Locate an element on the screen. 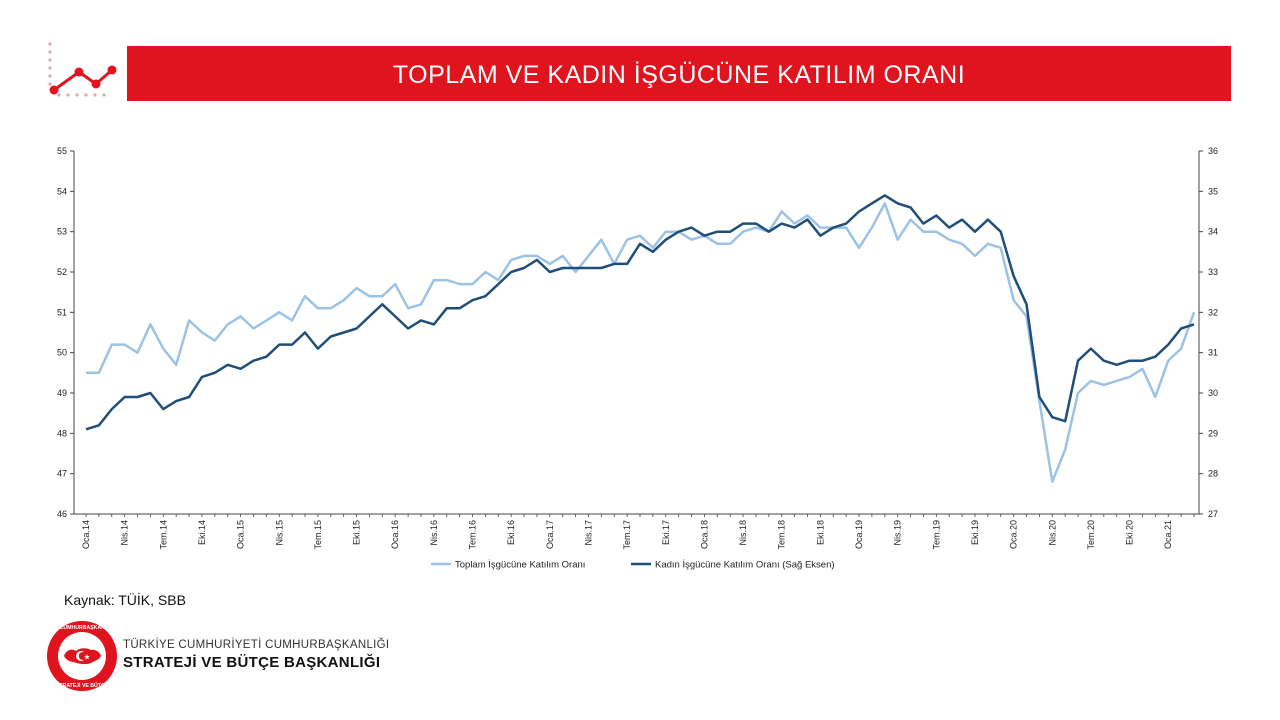 The width and height of the screenshot is (1280, 720). x-tick-label: Tem.15 is located at coordinates (318, 535).